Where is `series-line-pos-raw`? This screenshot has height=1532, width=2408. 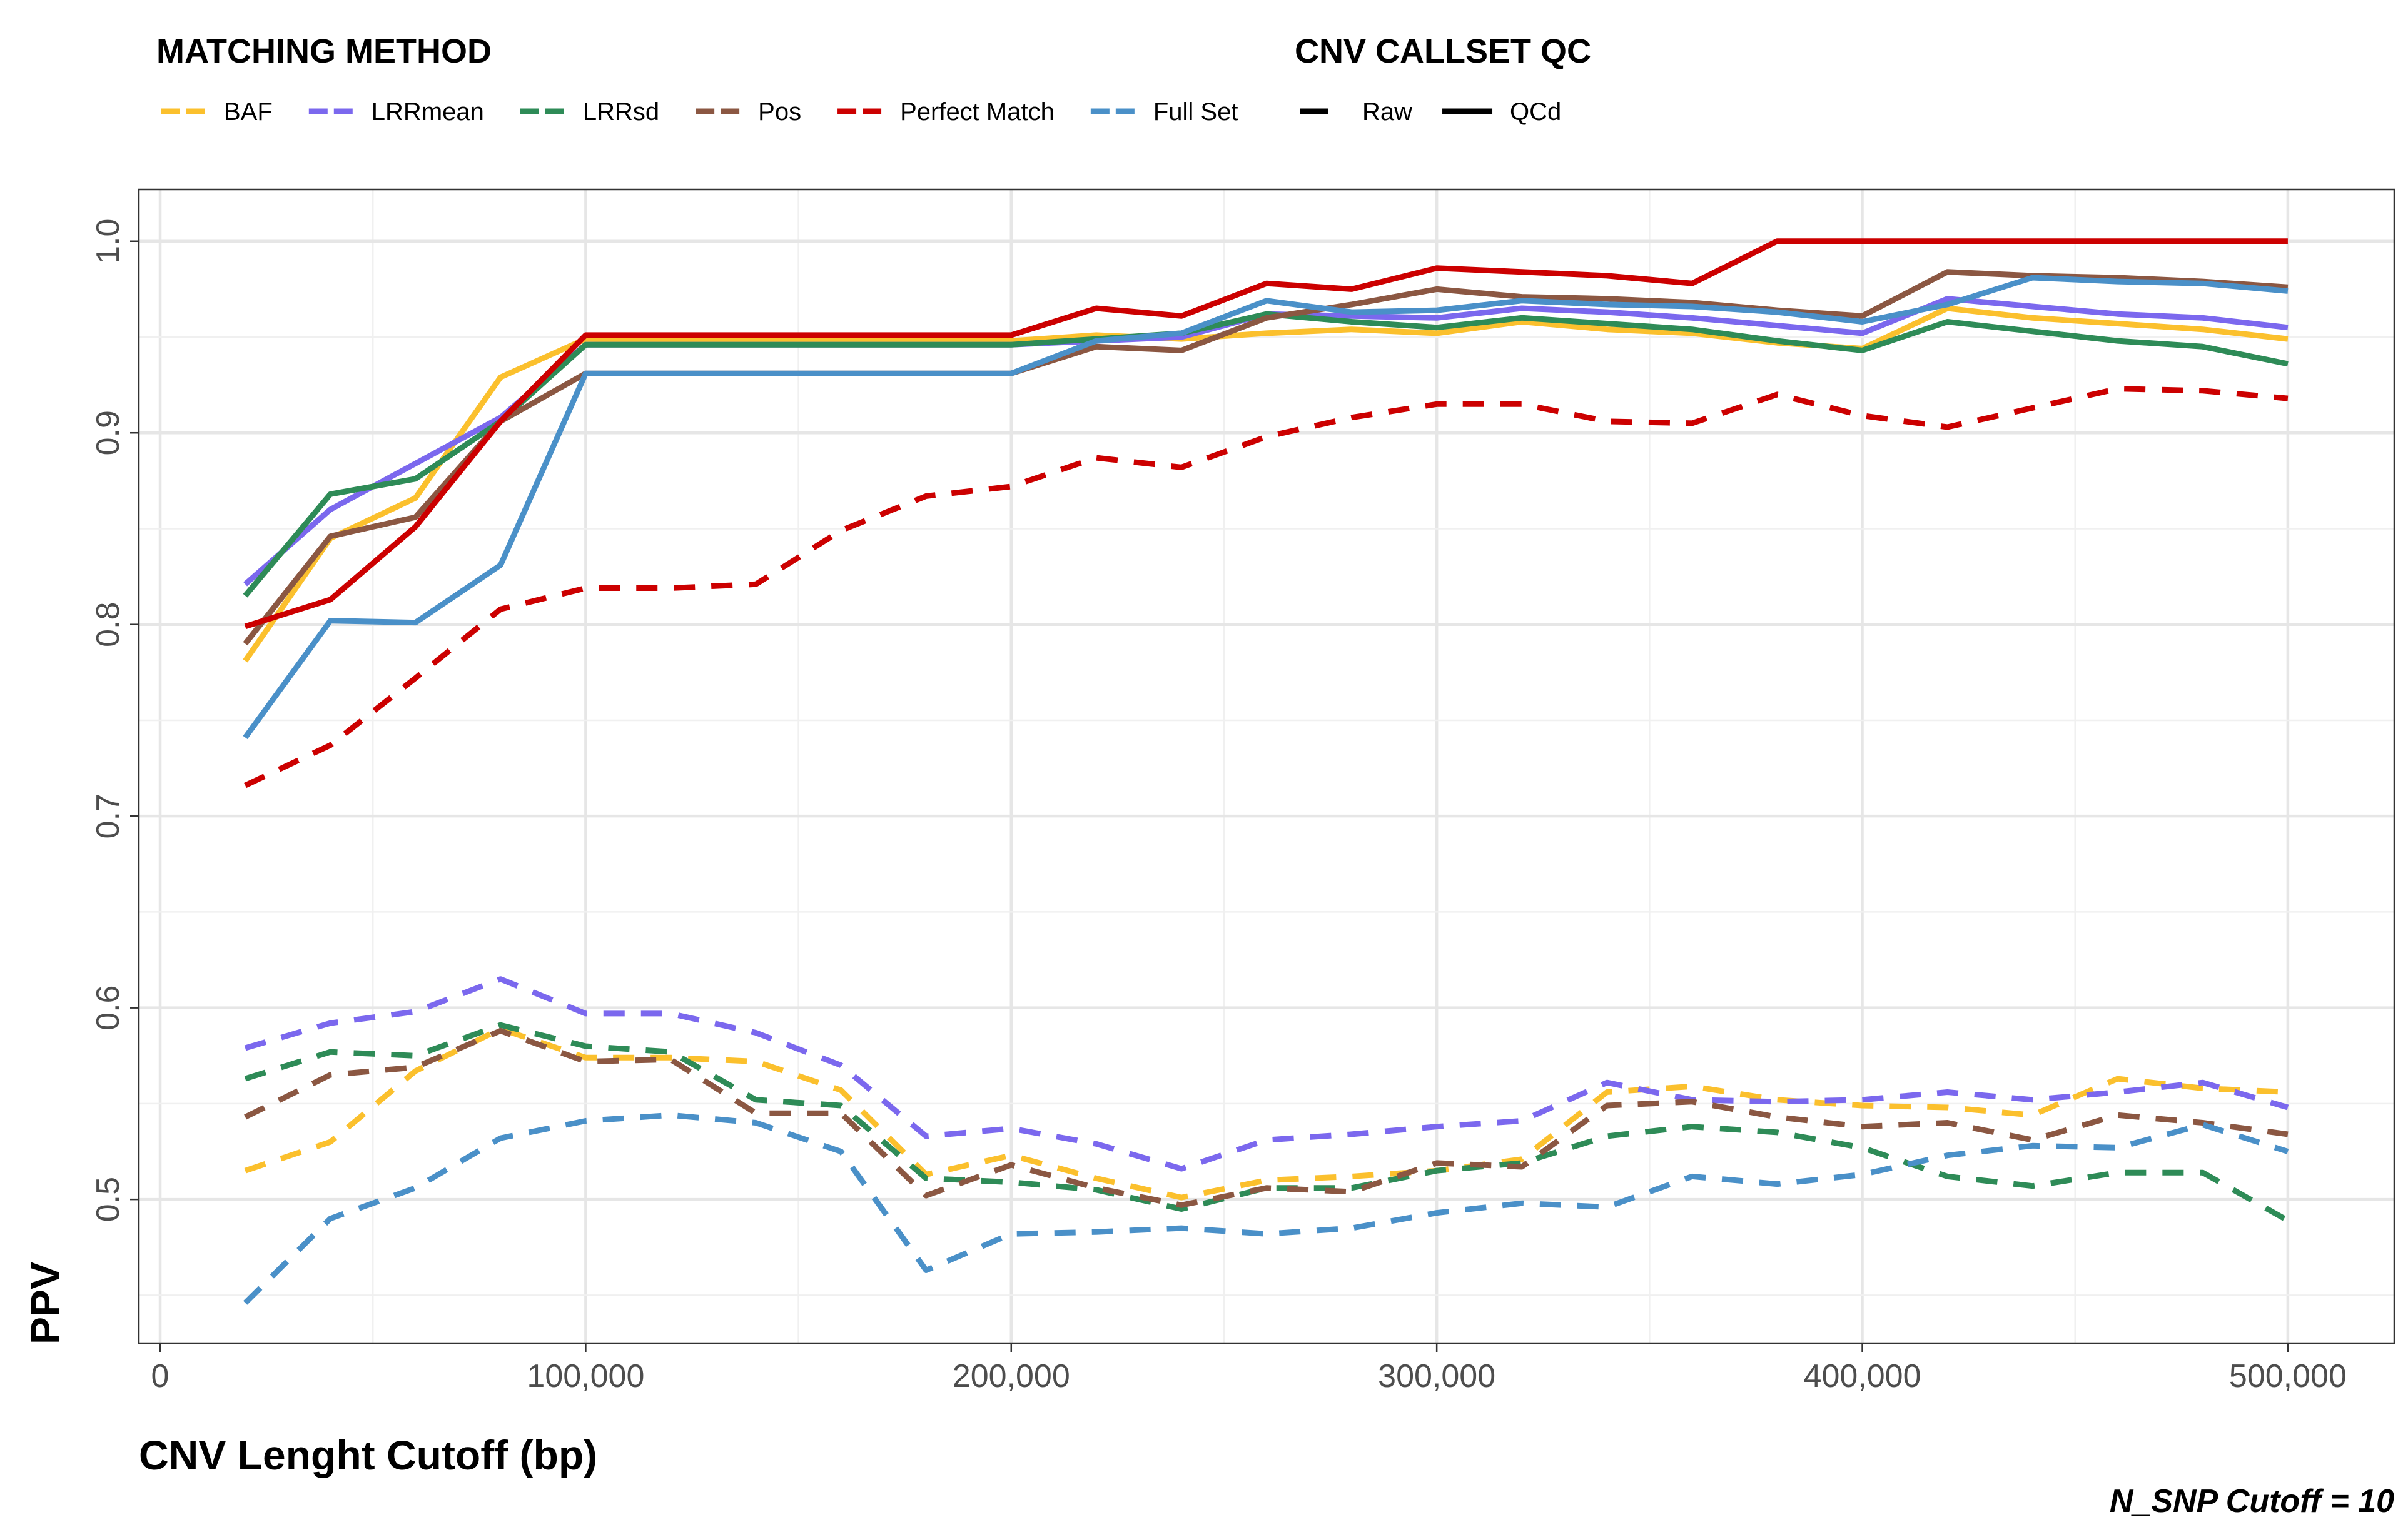
series-line-pos-raw is located at coordinates (1266, 1117).